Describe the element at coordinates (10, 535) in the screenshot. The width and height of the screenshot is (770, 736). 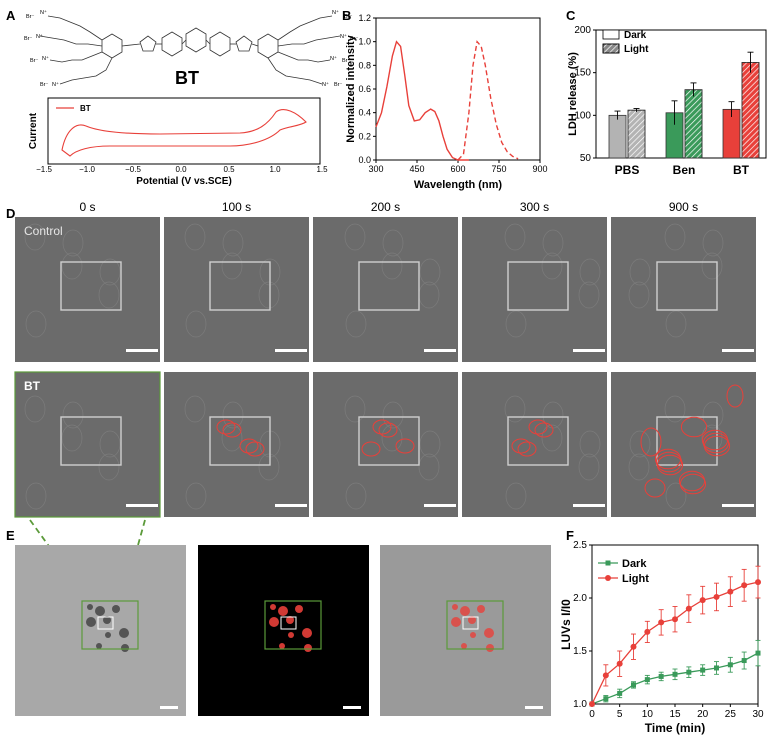
I see `panel-label-e: E` at that location.